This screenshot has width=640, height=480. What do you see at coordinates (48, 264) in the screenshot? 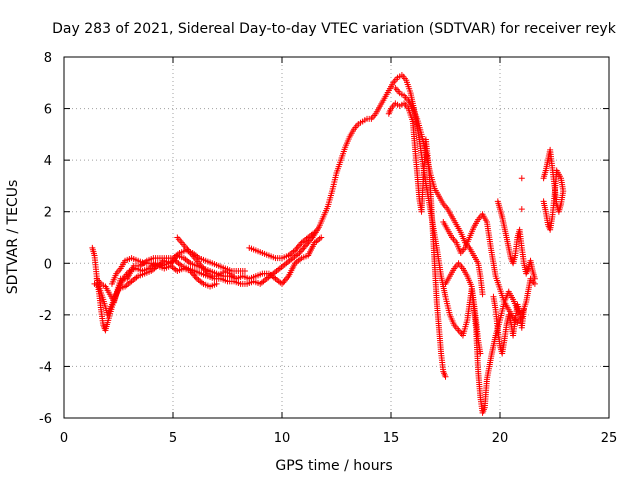
I see `y-tick-label: 0` at bounding box center [48, 264].